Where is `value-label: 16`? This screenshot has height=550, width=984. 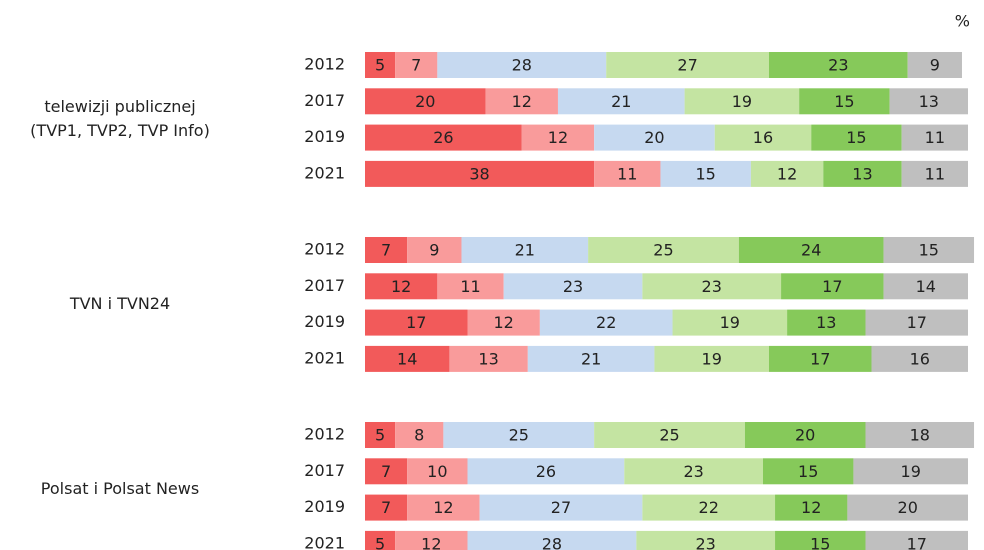
value-label: 16 is located at coordinates (920, 358).